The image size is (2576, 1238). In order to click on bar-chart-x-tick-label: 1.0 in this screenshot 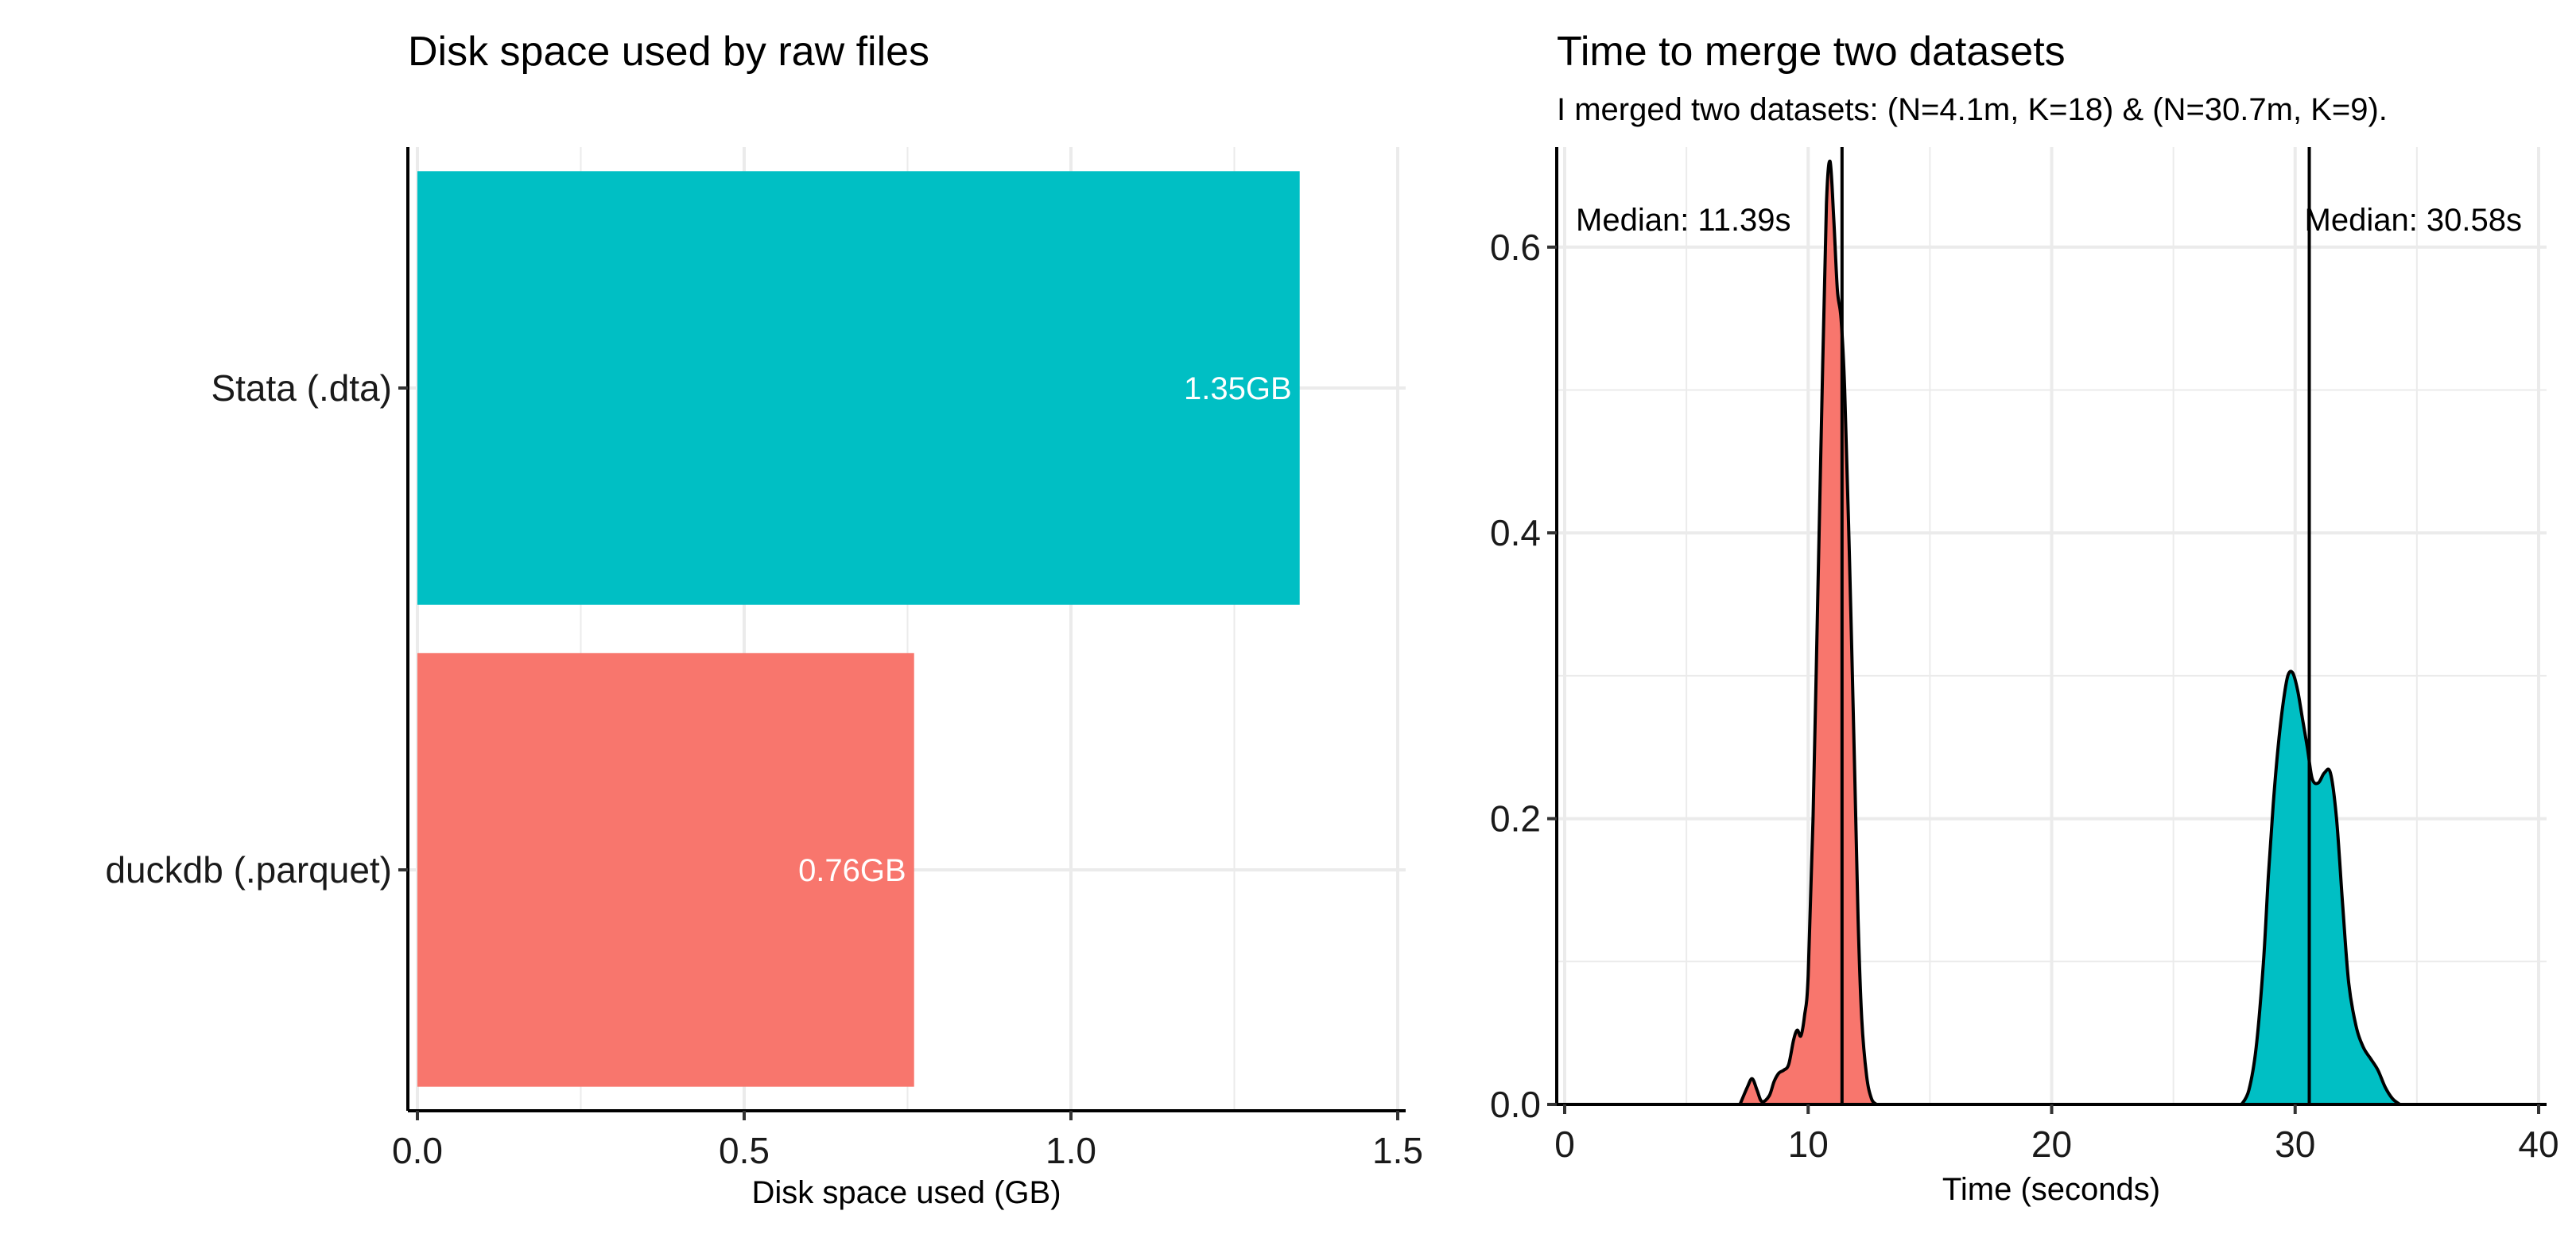, I will do `click(1071, 1150)`.